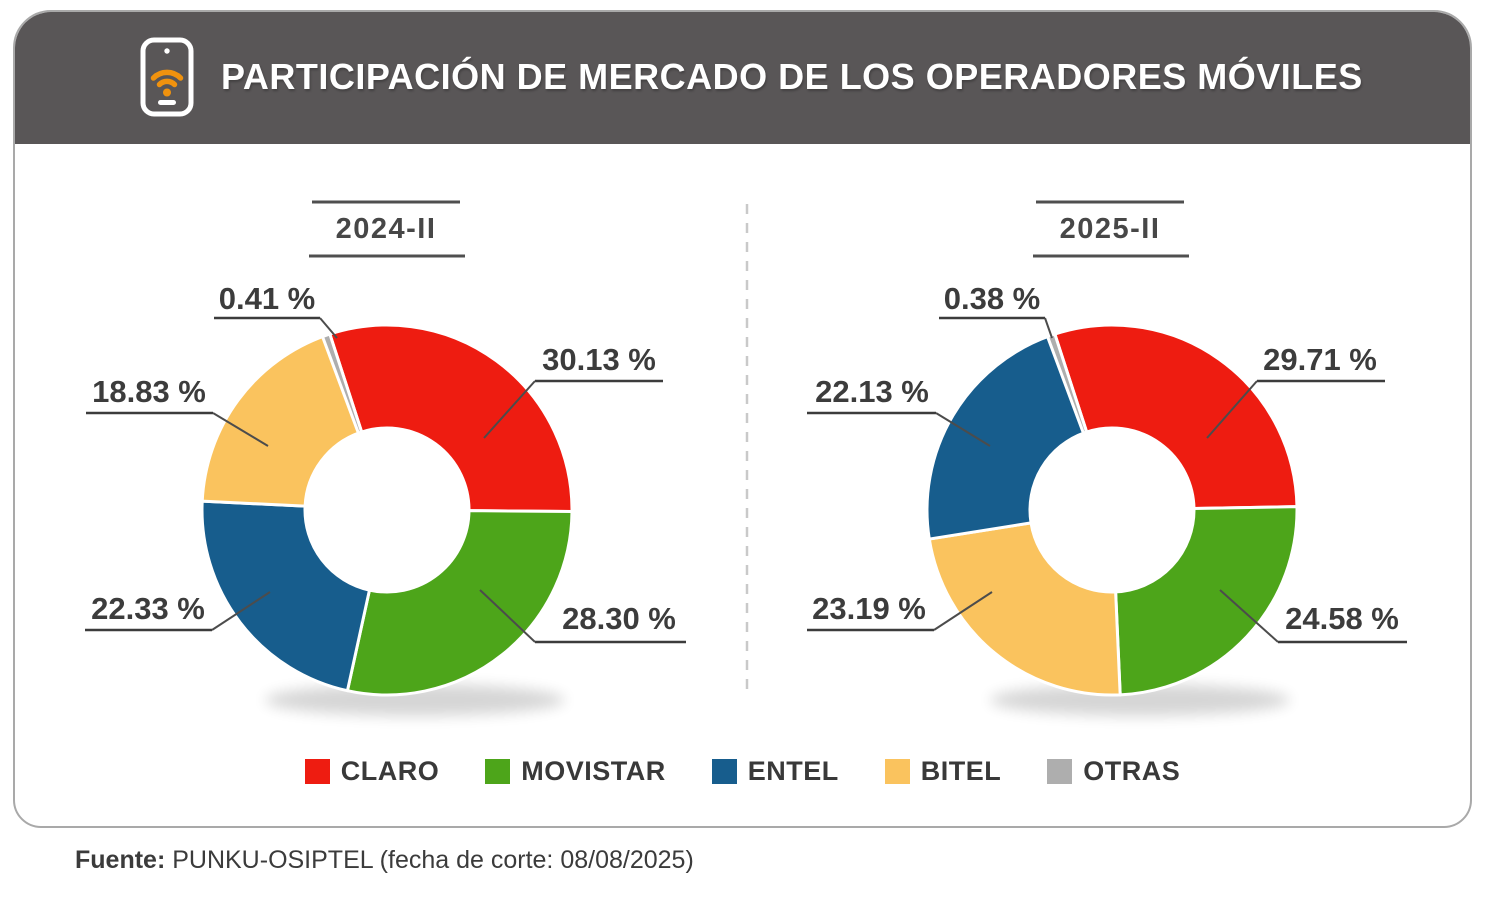  I want to click on legend-item-bitel: BITEL, so click(943, 771).